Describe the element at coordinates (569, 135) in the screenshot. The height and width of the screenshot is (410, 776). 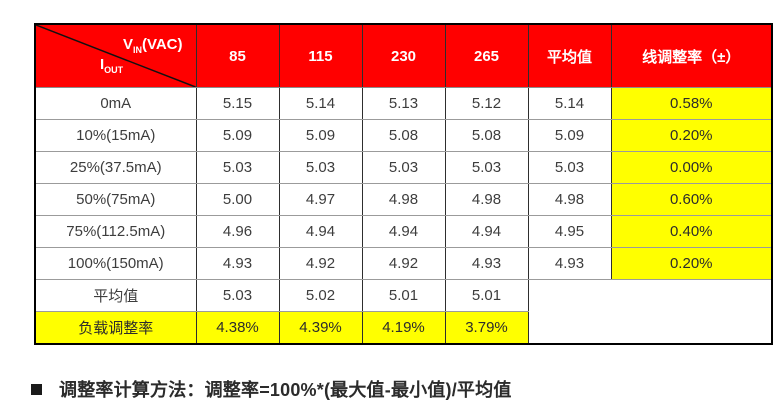
I see `average-cell: 5.09` at that location.